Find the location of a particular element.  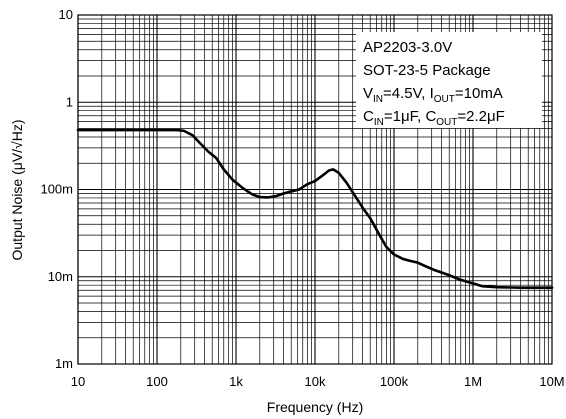

y-tick-label: 1m is located at coordinates (64, 363).